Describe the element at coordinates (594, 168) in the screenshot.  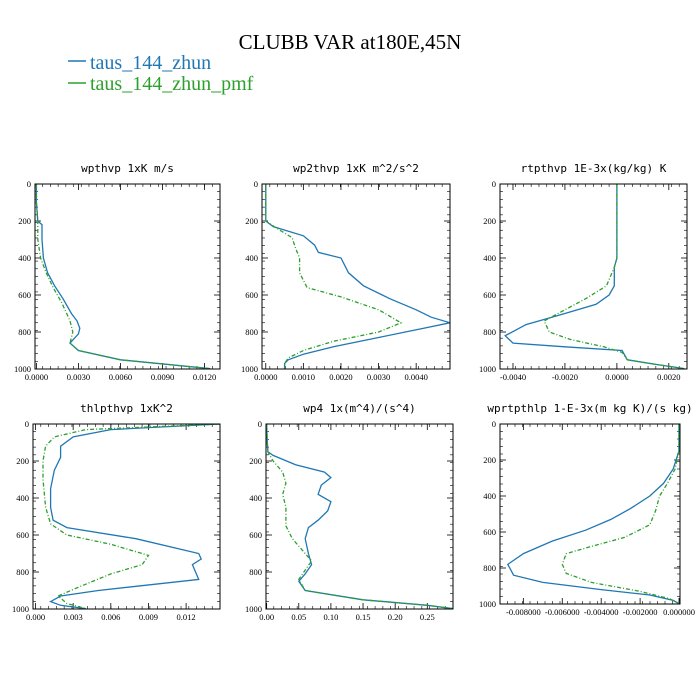
I see `panel-title-2: rtpthvp 1E-3x(kg/kg) K` at that location.